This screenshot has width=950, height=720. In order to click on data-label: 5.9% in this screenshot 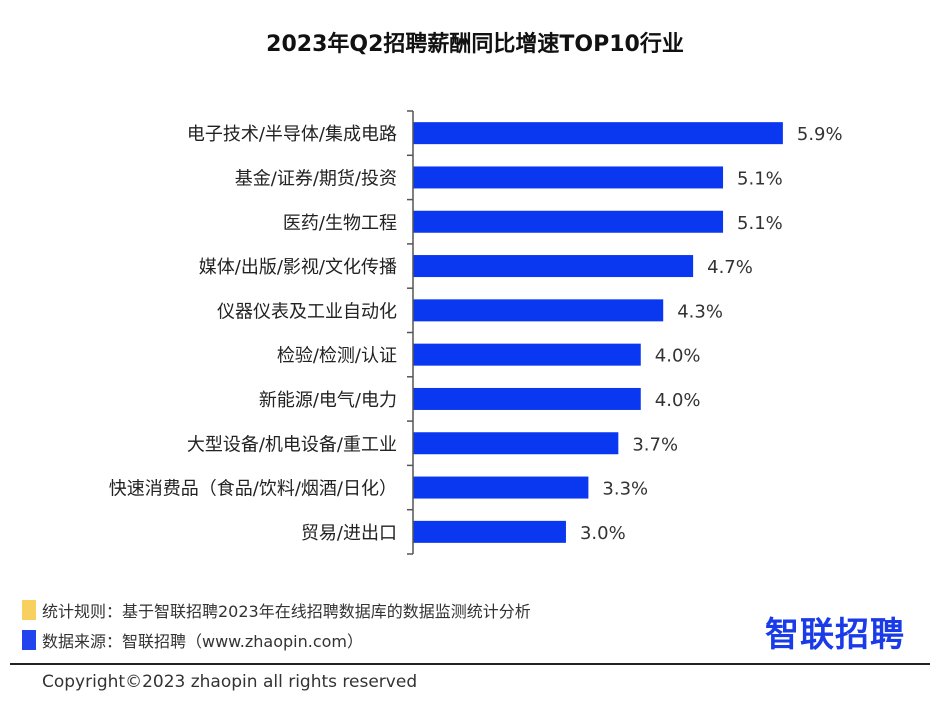, I will do `click(820, 134)`.